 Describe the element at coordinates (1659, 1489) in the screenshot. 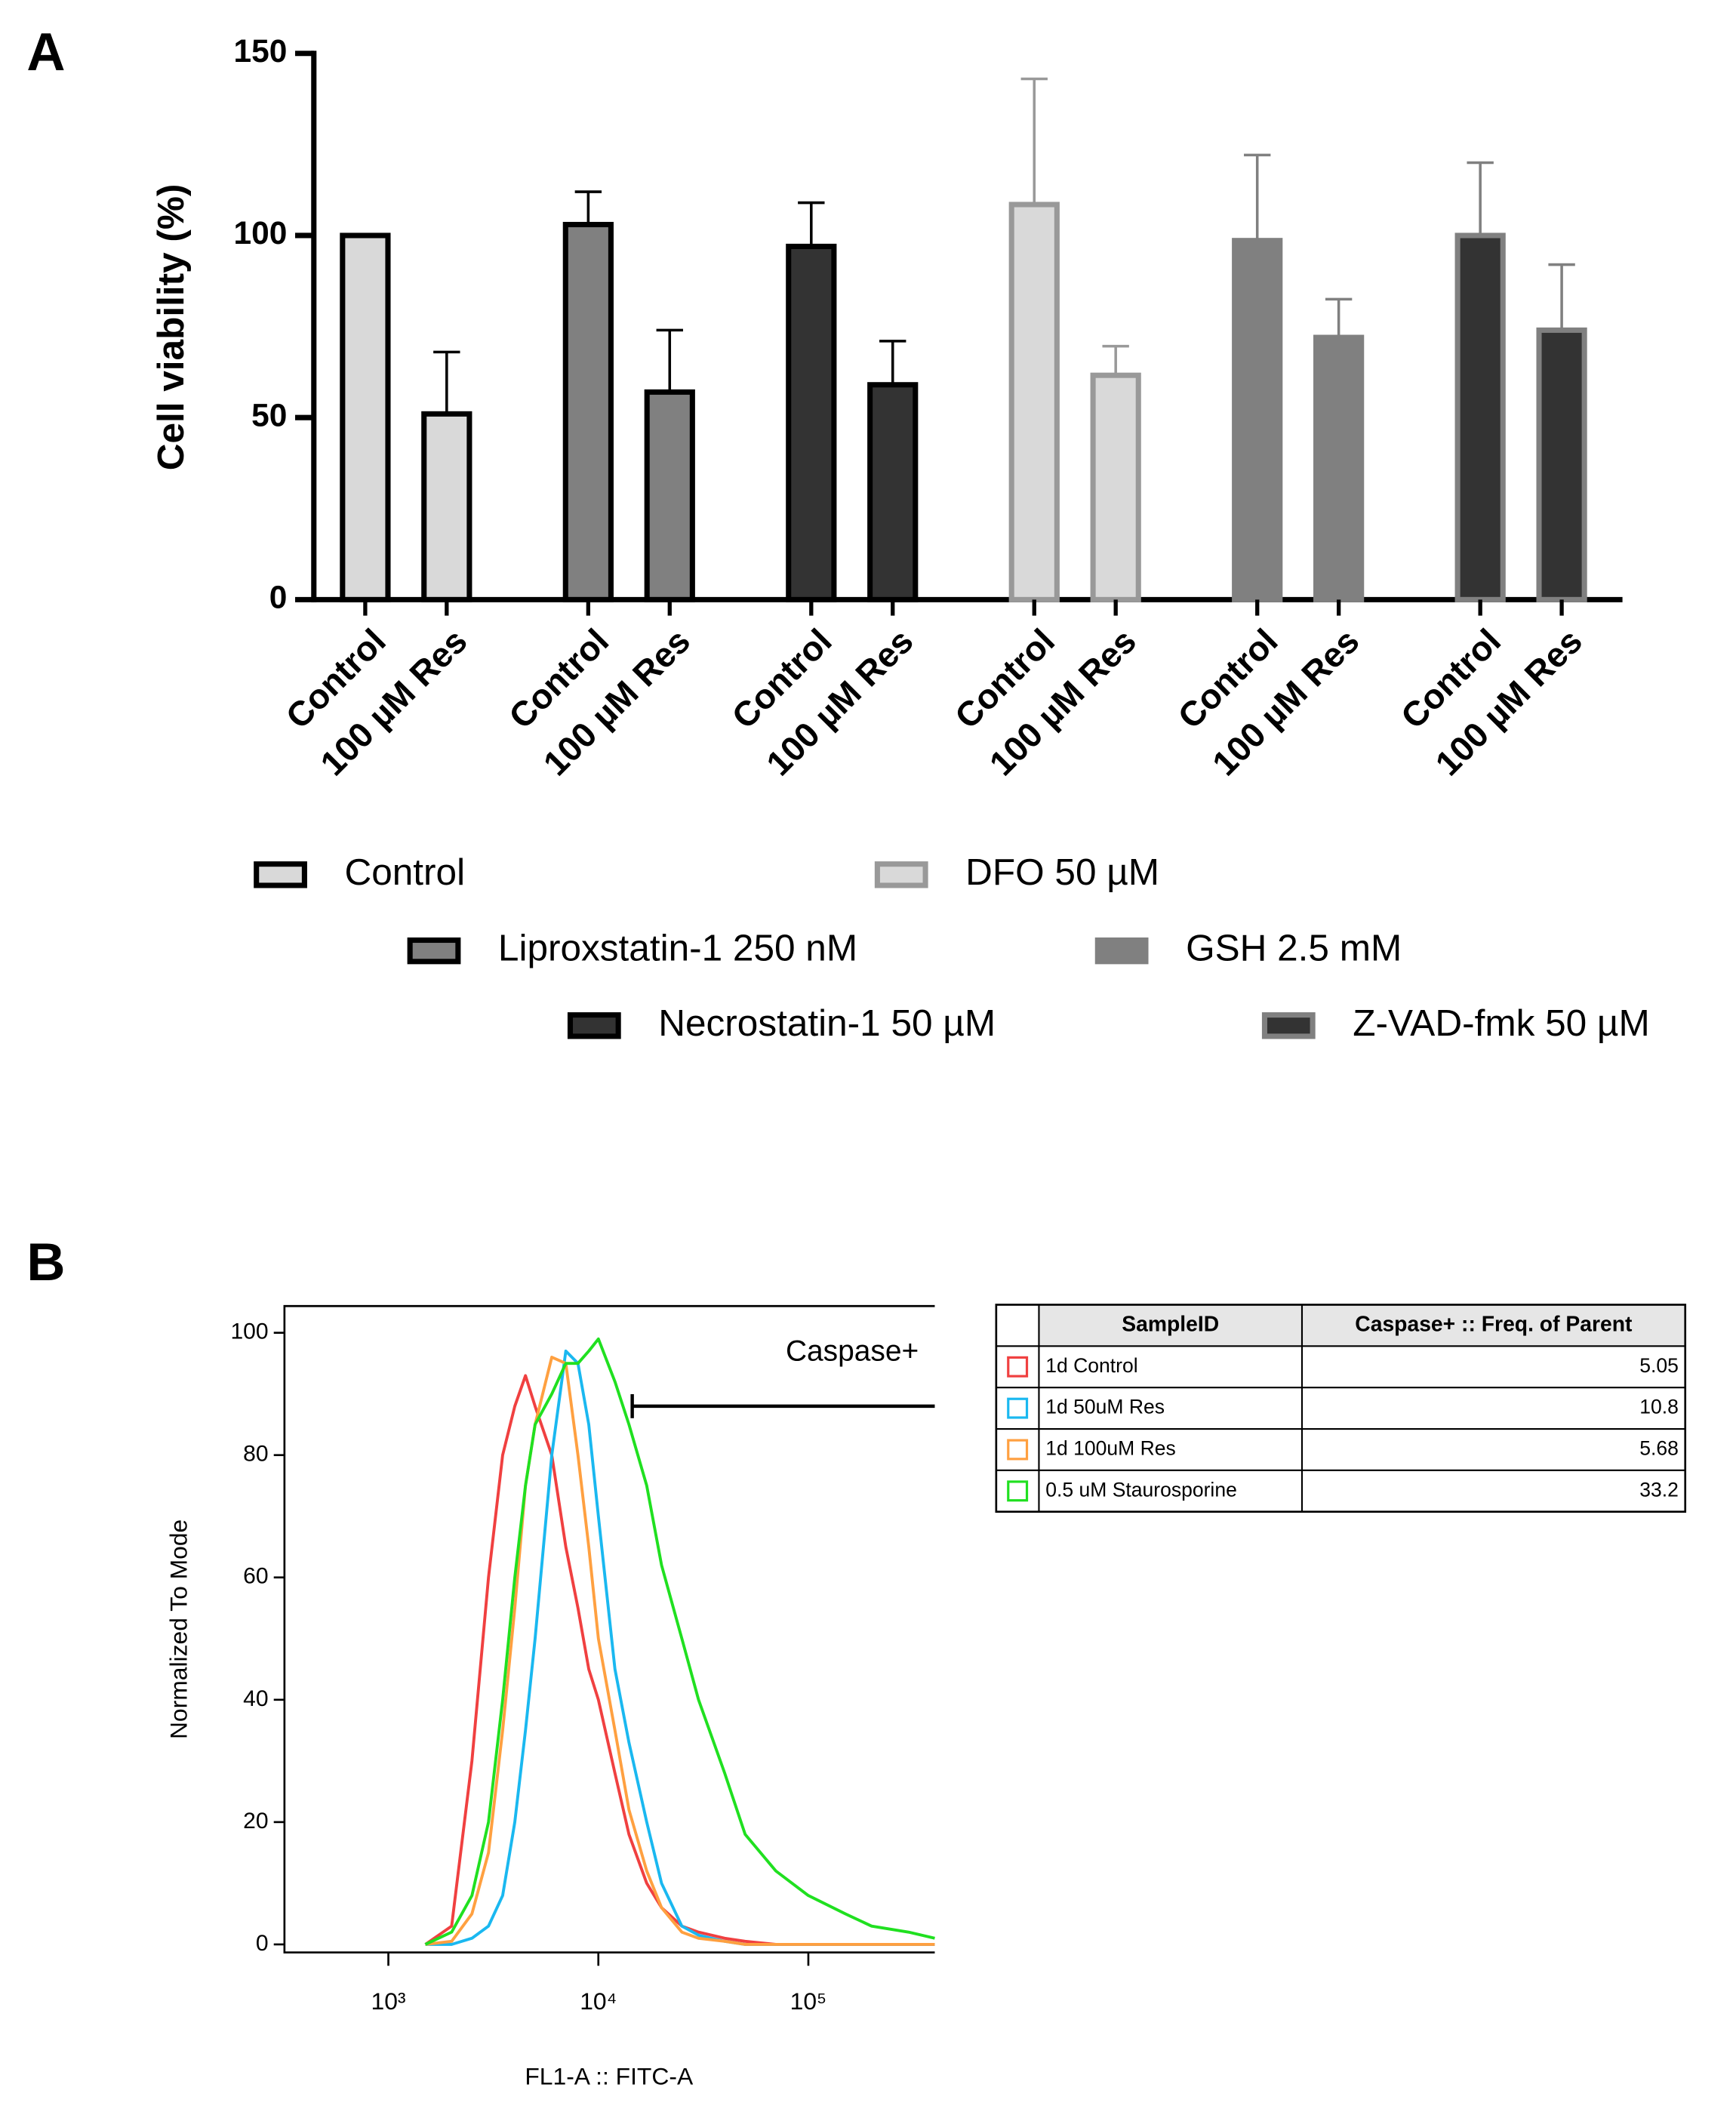

I see `table-value: 33.2` at that location.